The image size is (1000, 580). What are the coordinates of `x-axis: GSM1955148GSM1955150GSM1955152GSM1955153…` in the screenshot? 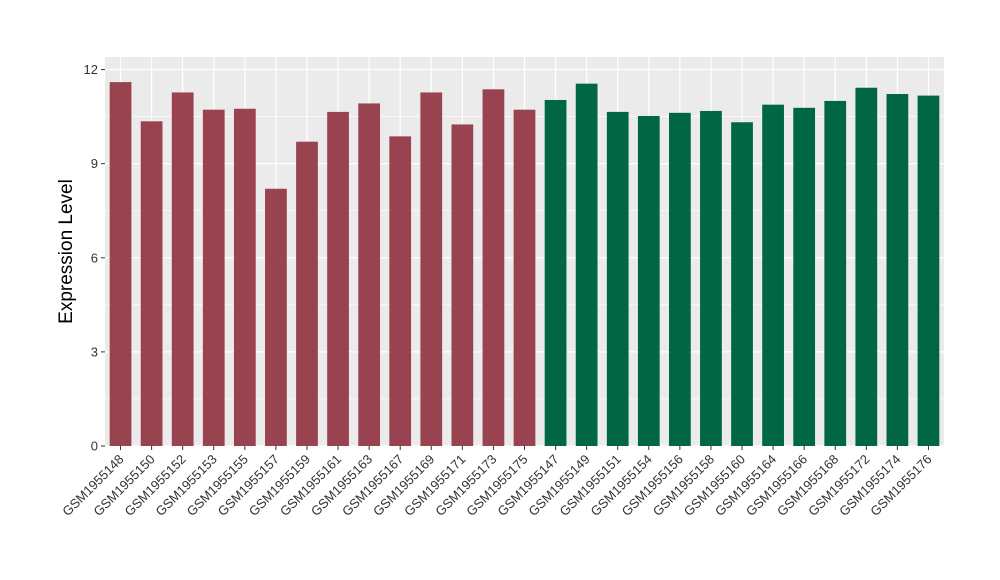 It's located at (497, 482).